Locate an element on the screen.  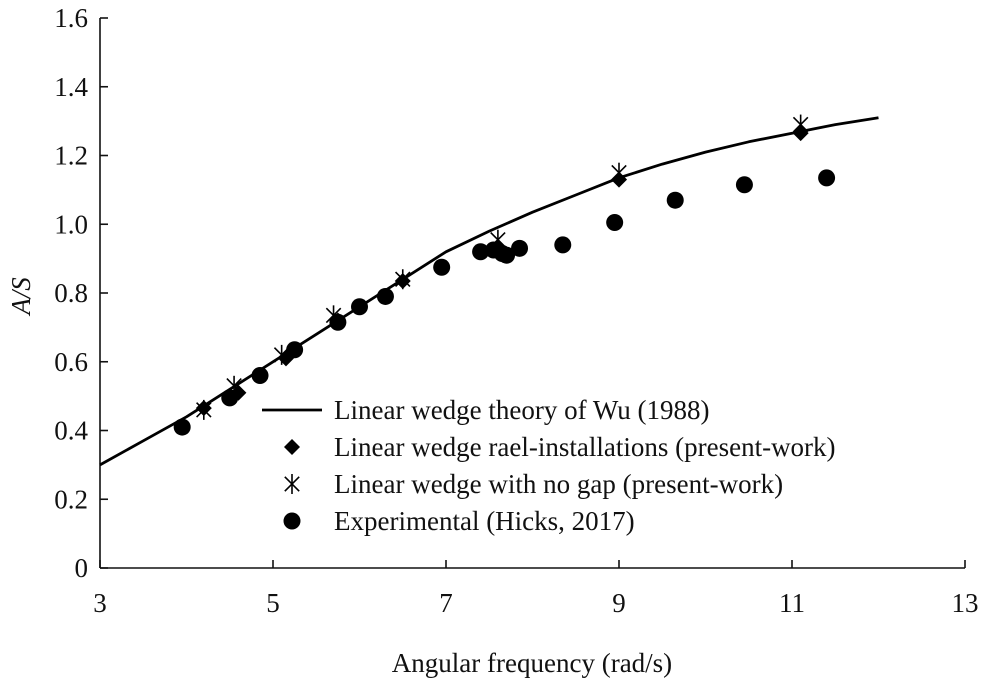
legend-label: Experimental (Hicks, 2017) is located at coordinates (484, 521).